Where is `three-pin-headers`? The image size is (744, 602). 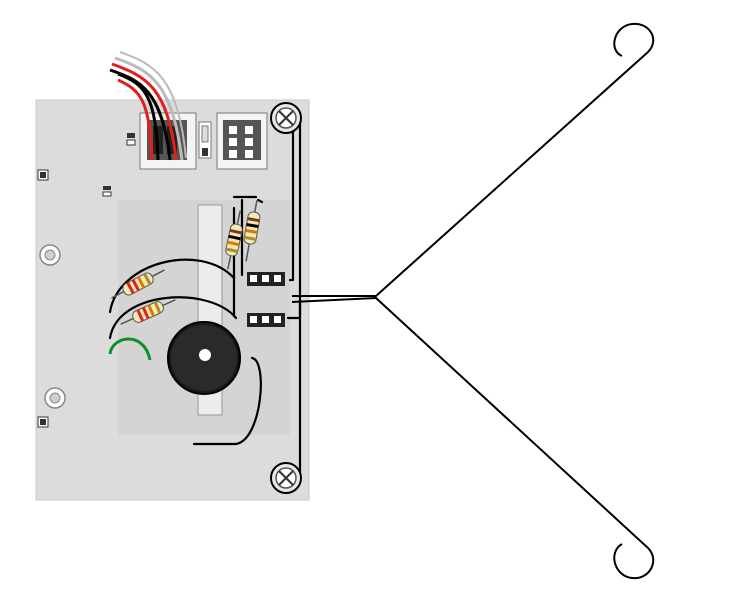 three-pin-headers is located at coordinates (266, 299).